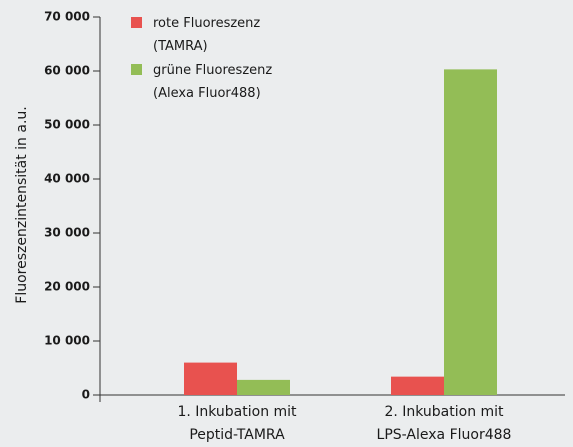  What do you see at coordinates (22, 204) in the screenshot?
I see `y-axis-label: Fluoreszenzintensität in a.u.` at bounding box center [22, 204].